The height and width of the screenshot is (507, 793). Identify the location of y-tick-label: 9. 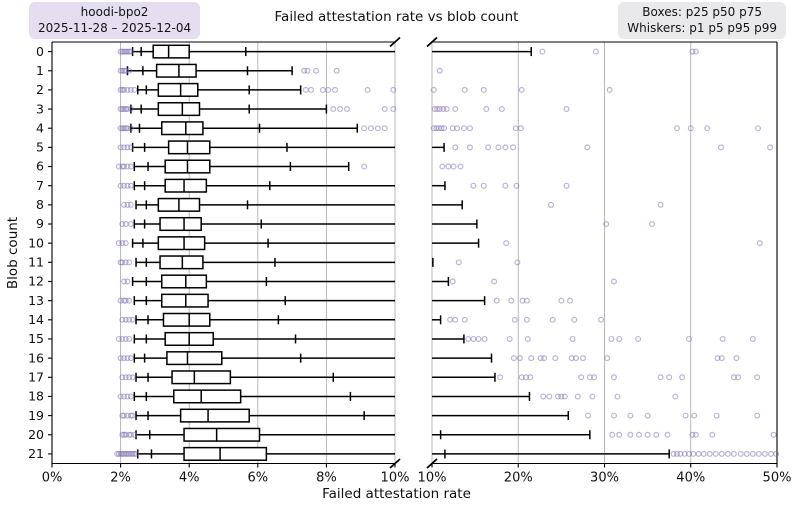
(40, 223).